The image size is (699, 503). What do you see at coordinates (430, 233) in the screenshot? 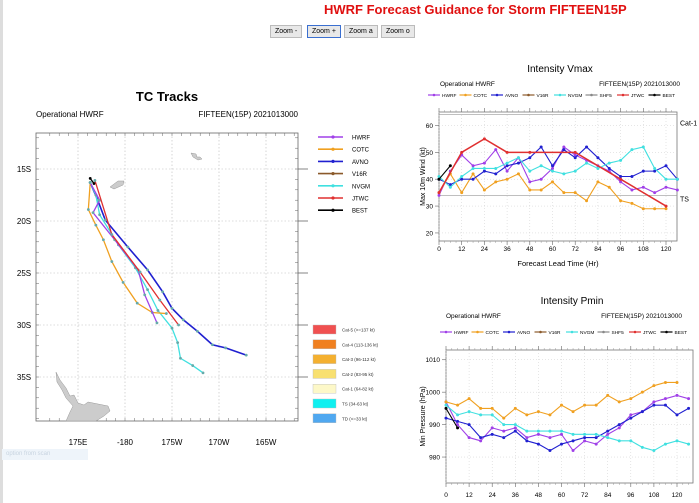
I see `y-tick-label: 20` at bounding box center [430, 233].